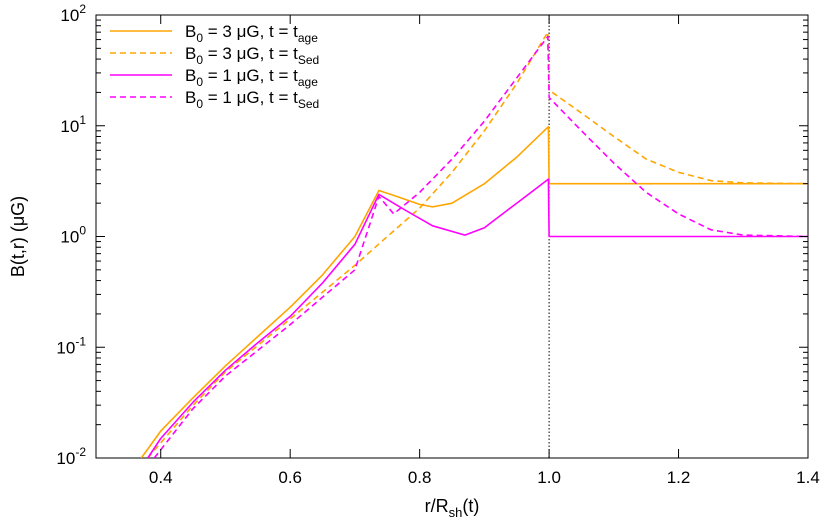  What do you see at coordinates (679, 477) in the screenshot?
I see `x-tick-label: 1.2` at bounding box center [679, 477].